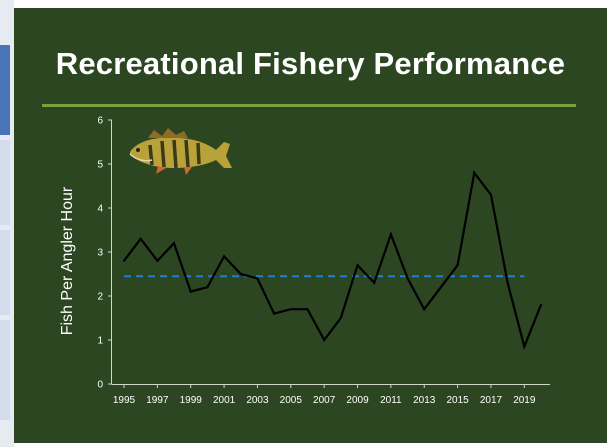 The width and height of the screenshot is (613, 447). Describe the element at coordinates (5, 90) in the screenshot. I see `thumbnail-selected` at that location.